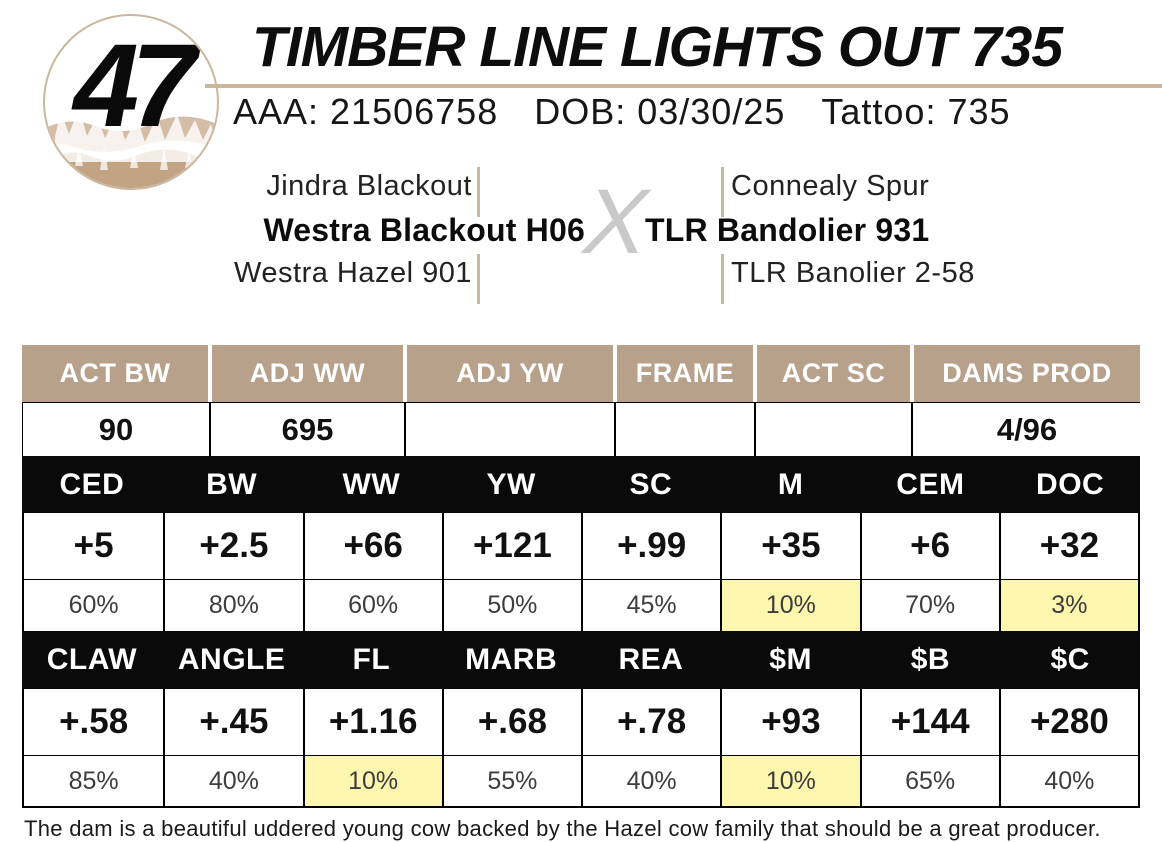 The image size is (1162, 842). Describe the element at coordinates (651, 605) in the screenshot. I see `percentile-cell: 45%` at that location.